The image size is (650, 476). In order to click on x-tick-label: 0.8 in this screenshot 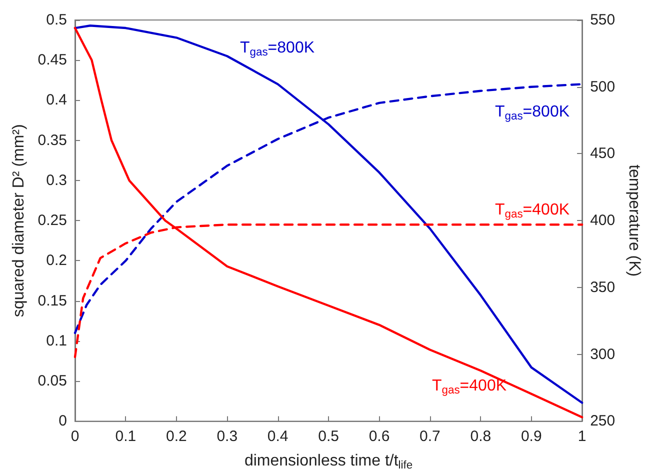, I will do `click(481, 437)`.